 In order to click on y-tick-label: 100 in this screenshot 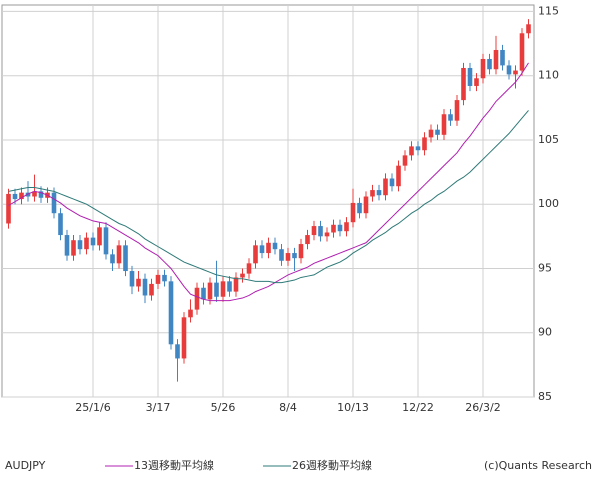, I will do `click(548, 203)`.